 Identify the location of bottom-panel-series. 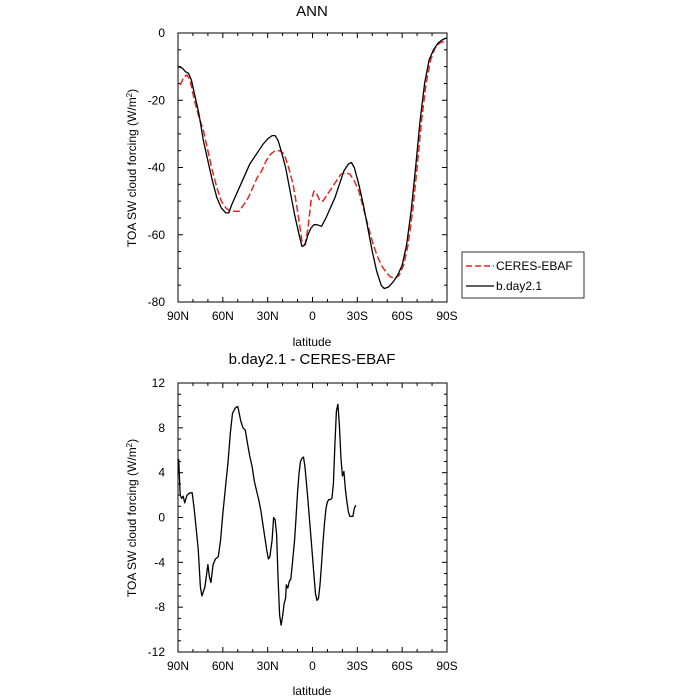
(267, 514).